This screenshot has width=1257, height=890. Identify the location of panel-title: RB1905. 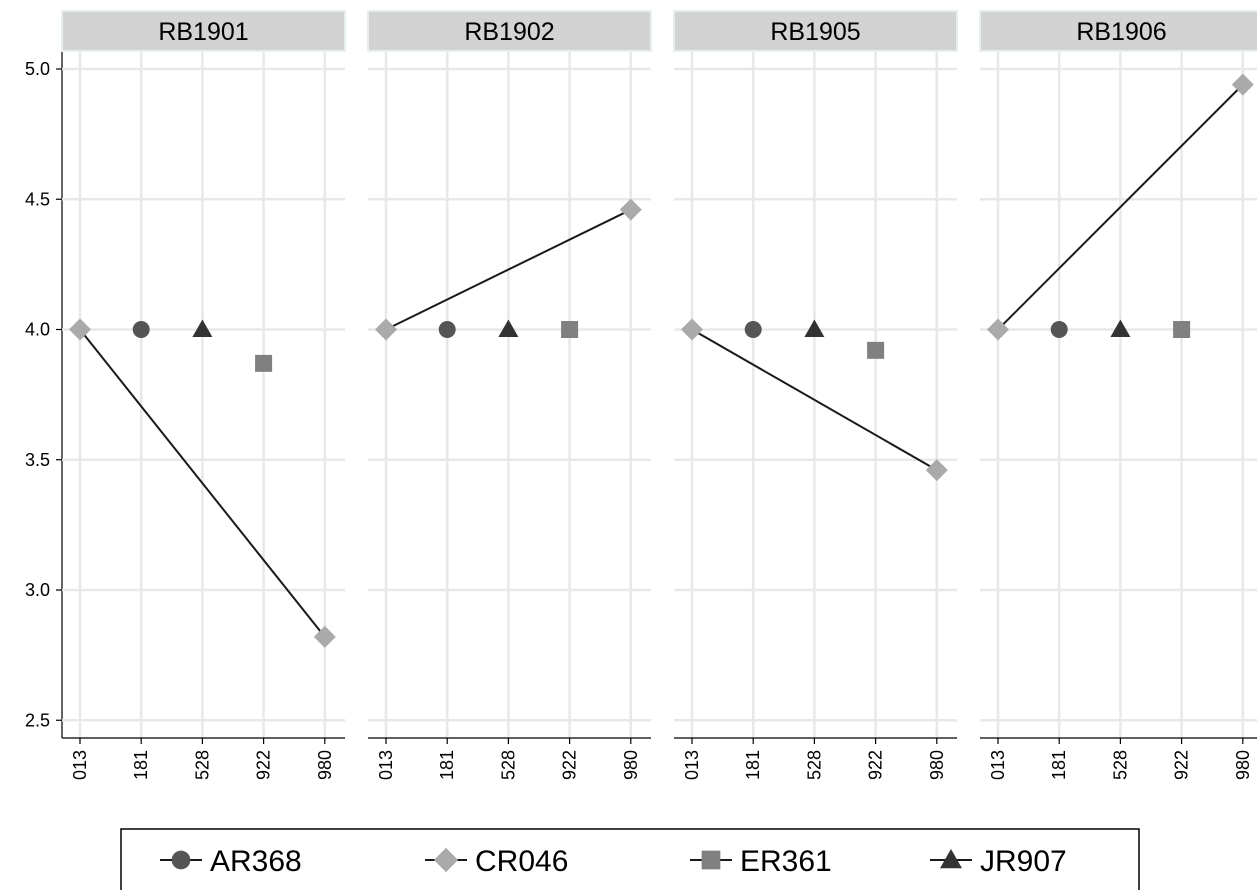
(815, 32).